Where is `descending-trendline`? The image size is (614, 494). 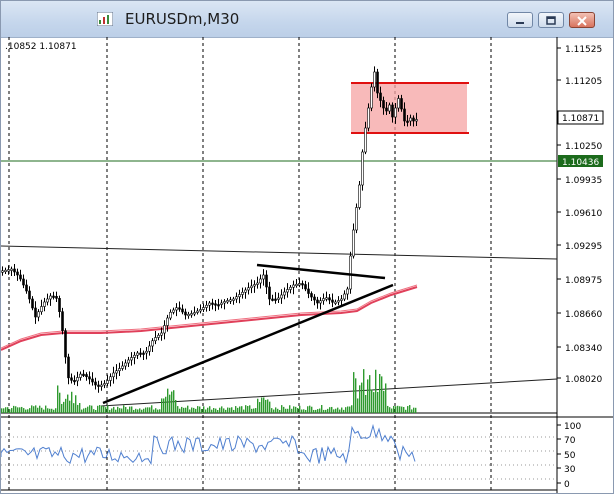
descending-trendline is located at coordinates (321, 271).